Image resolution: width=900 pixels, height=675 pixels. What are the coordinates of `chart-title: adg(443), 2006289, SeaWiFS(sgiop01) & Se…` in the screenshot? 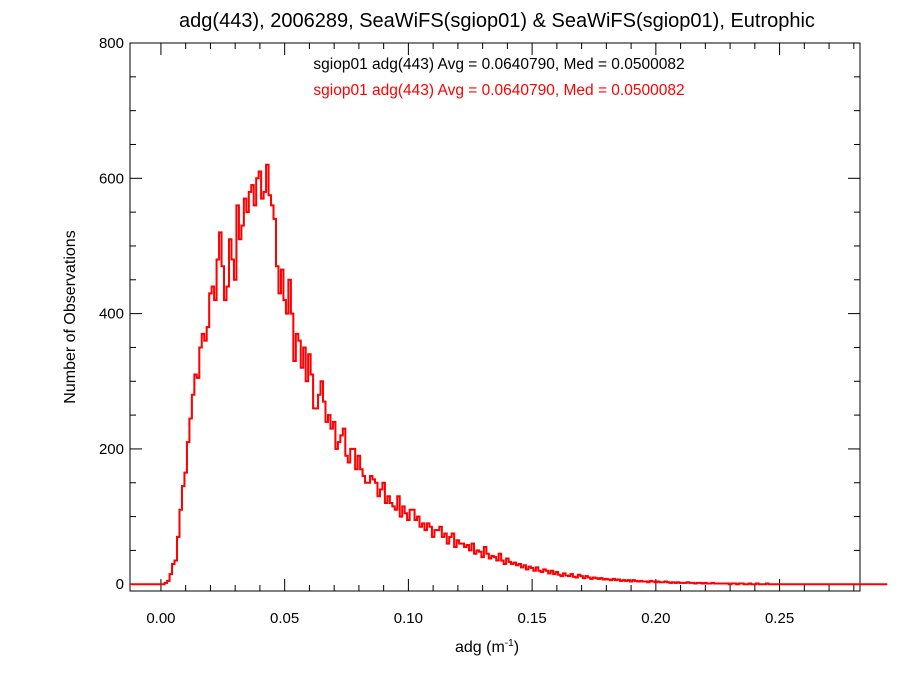 It's located at (497, 21).